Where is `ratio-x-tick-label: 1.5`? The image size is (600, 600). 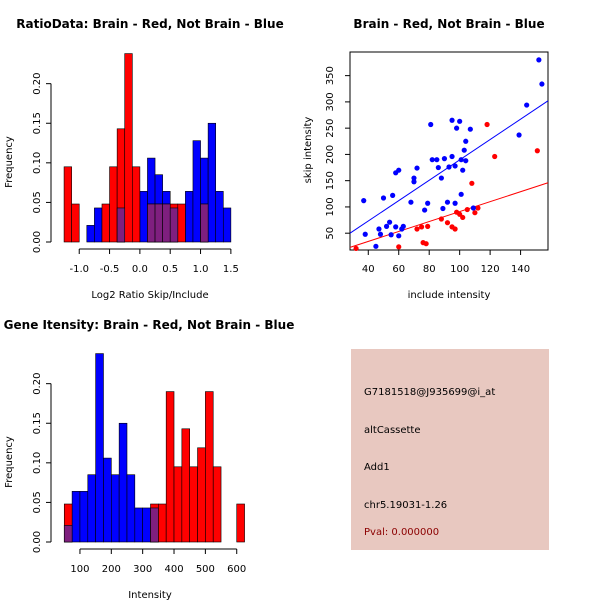 ratio-x-tick-label: 1.5 is located at coordinates (231, 269).